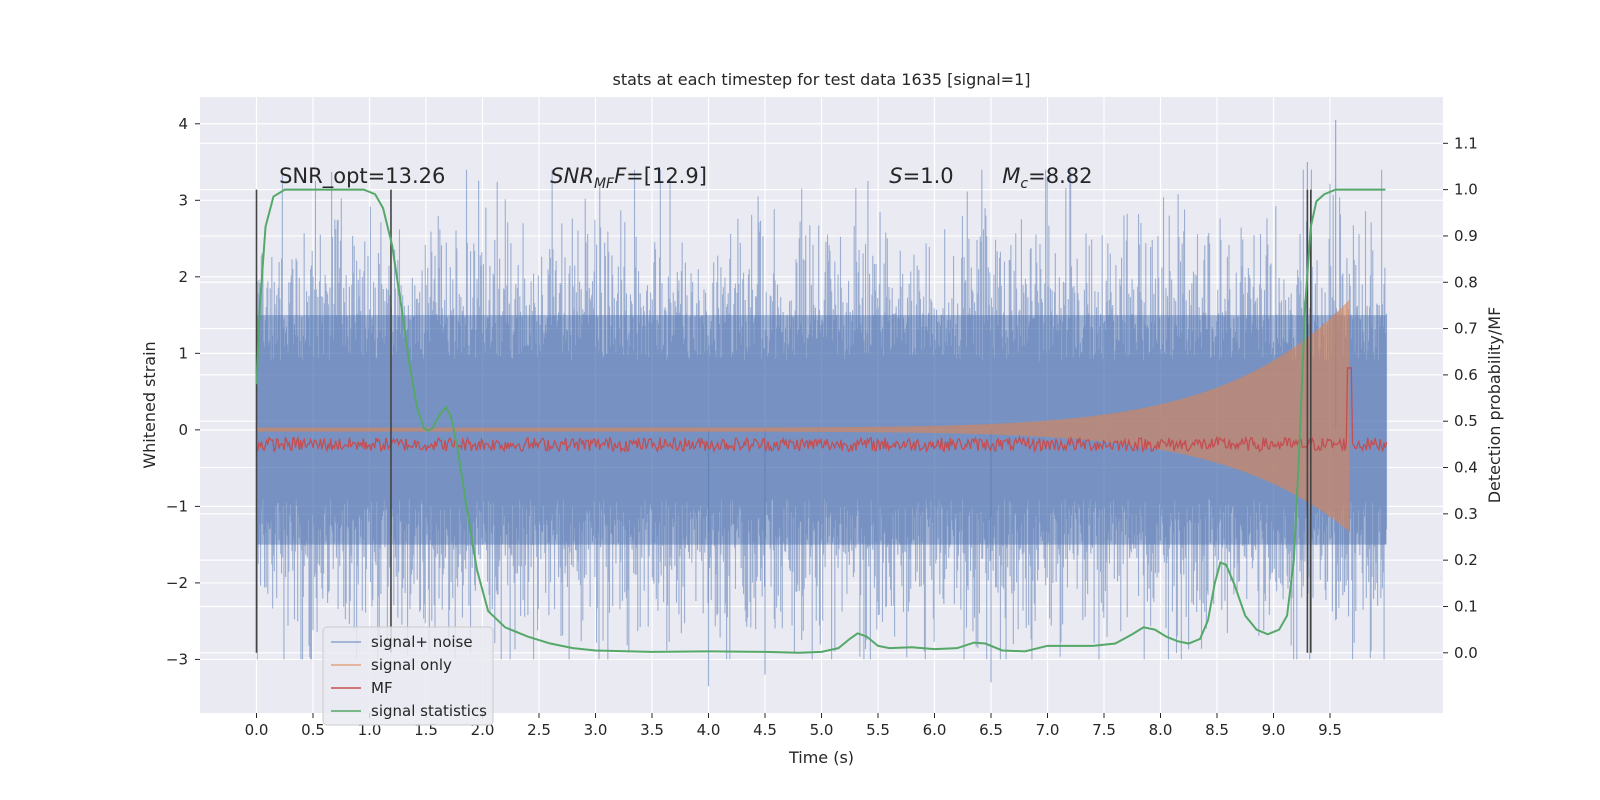 This screenshot has width=1600, height=800. I want to click on y-right-tick-label: 0.1, so click(1466, 606).